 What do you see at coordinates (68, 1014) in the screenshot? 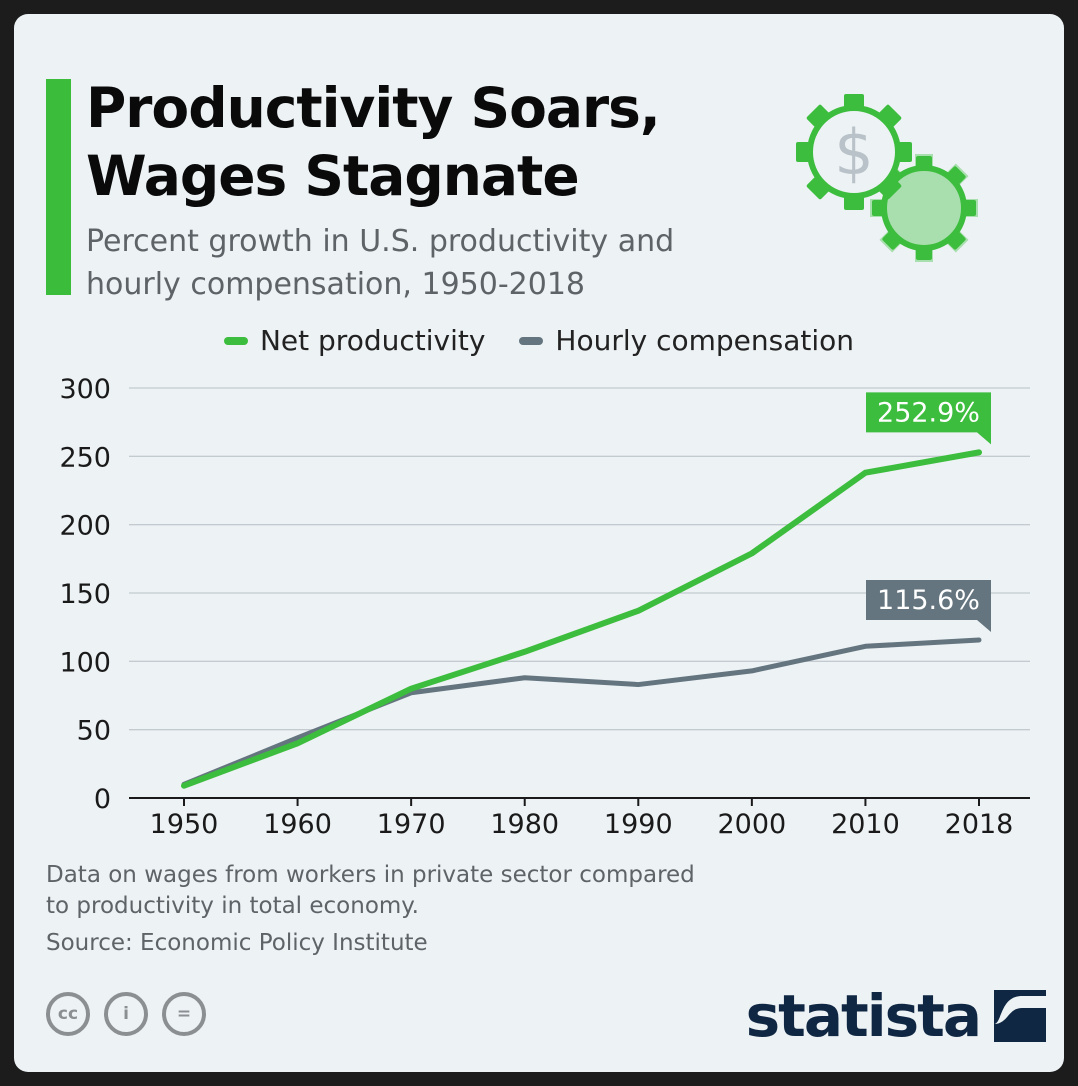
I see `creative-commons-icon: cc` at bounding box center [68, 1014].